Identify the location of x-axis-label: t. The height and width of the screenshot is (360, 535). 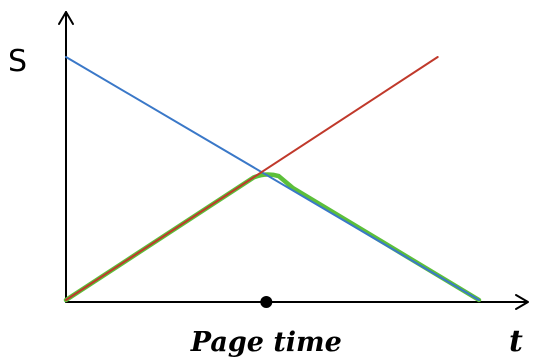
(516, 341).